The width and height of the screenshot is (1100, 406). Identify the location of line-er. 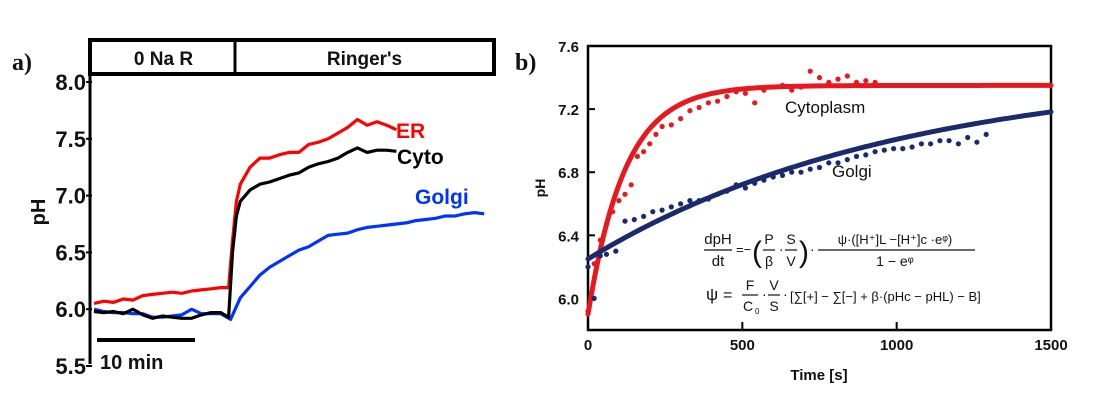
(245, 211).